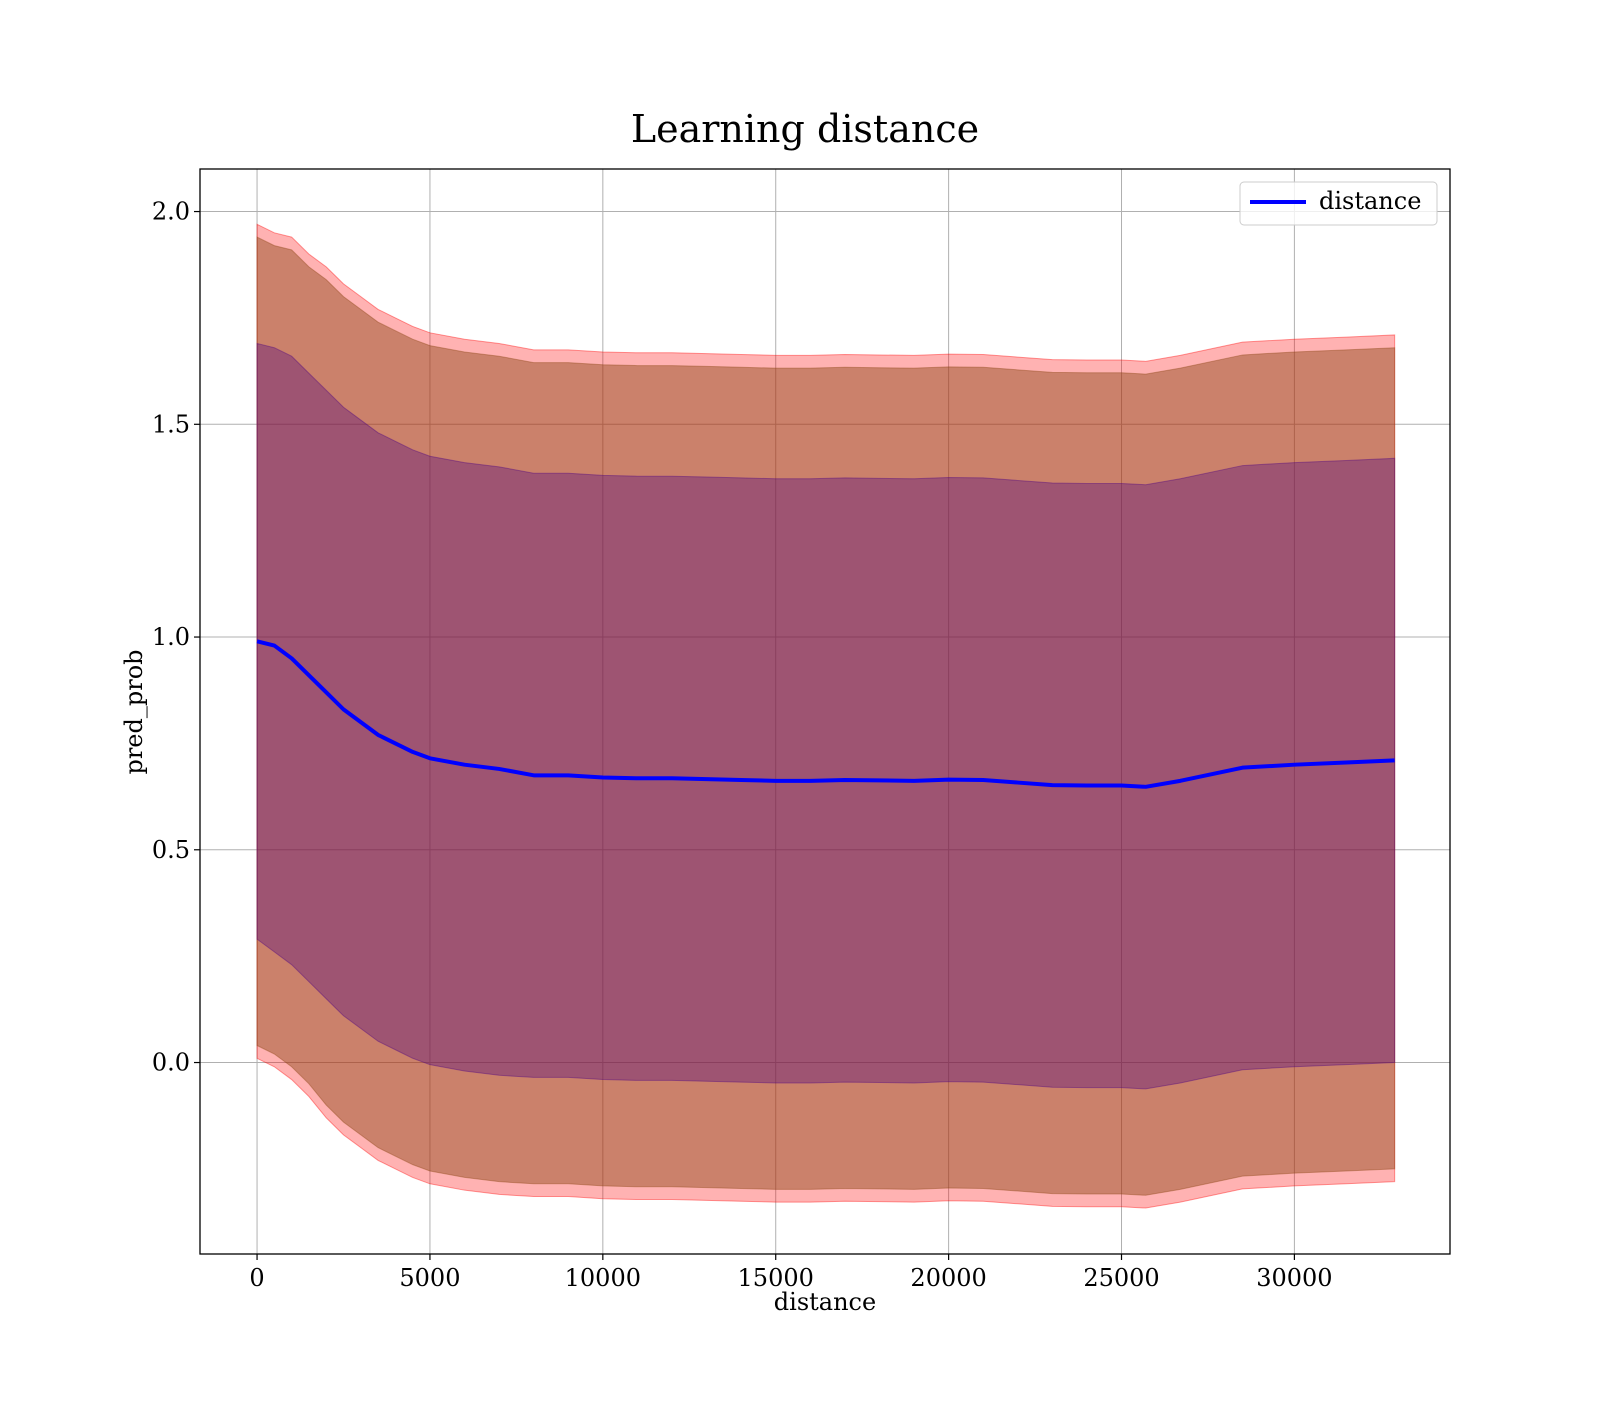  Describe the element at coordinates (256, 1278) in the screenshot. I see `x-tick-label: 0` at that location.